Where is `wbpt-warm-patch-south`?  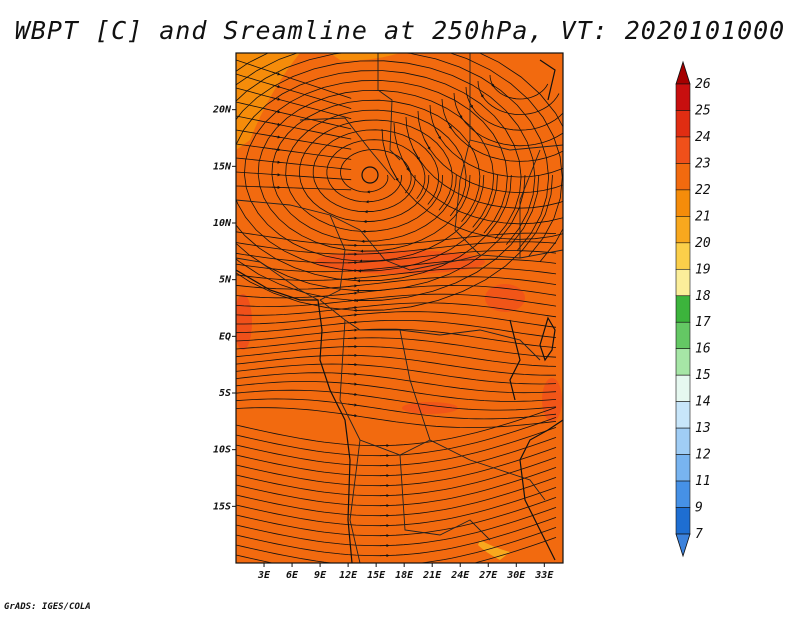 wbpt-warm-patch-south is located at coordinates (430, 408).